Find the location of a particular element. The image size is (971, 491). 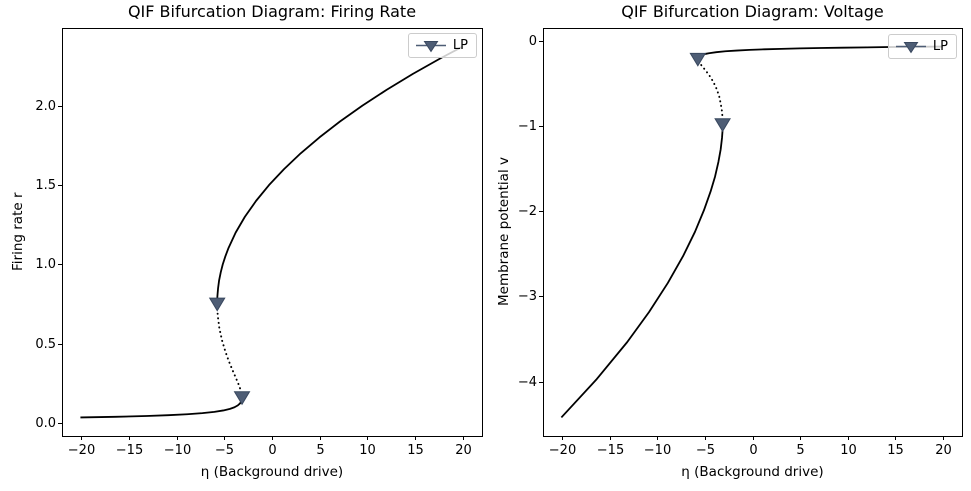

y-tick-label: 0.0 is located at coordinates (45, 423).